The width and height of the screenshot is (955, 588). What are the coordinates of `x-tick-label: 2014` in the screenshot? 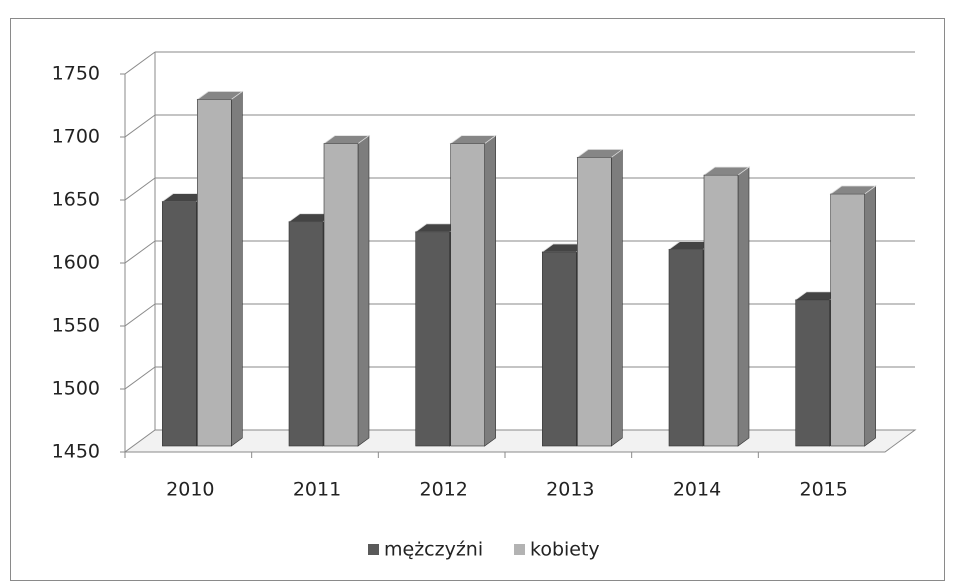 It's located at (697, 490).